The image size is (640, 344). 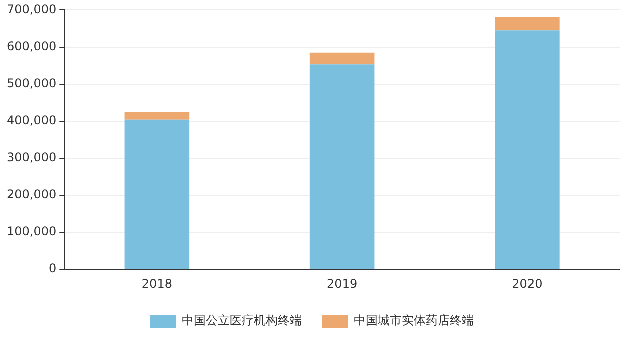 I want to click on y-tick-label: 700,000, so click(x=32, y=9).